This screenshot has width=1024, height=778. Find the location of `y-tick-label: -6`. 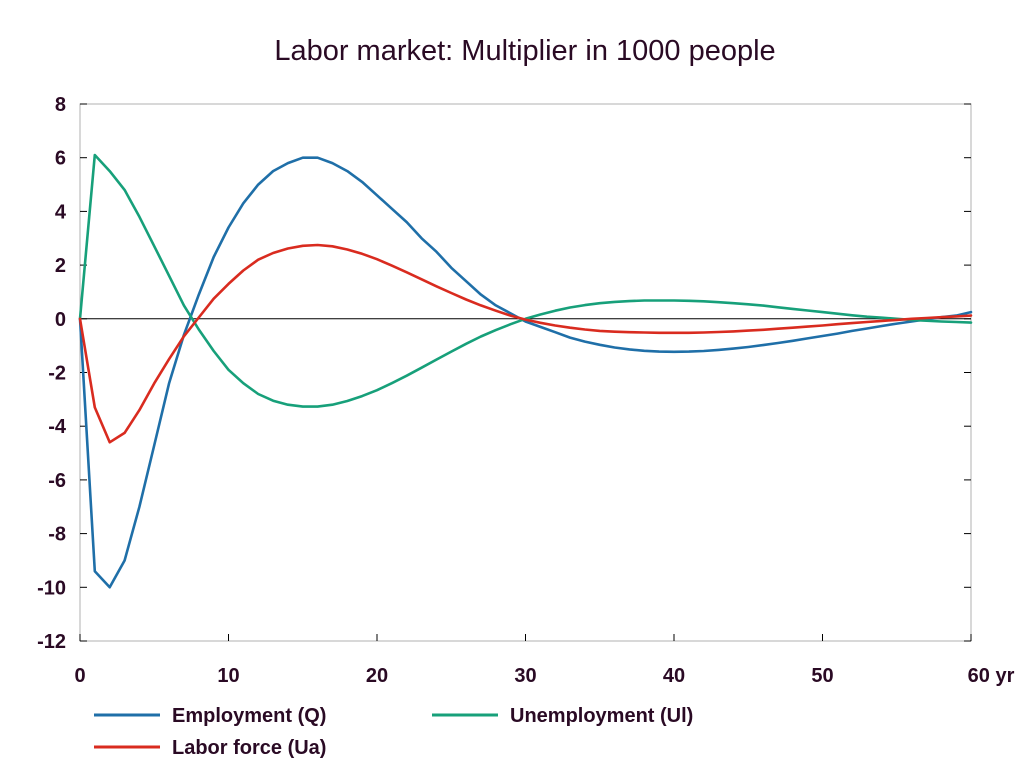

y-tick-label: -6 is located at coordinates (57, 481).